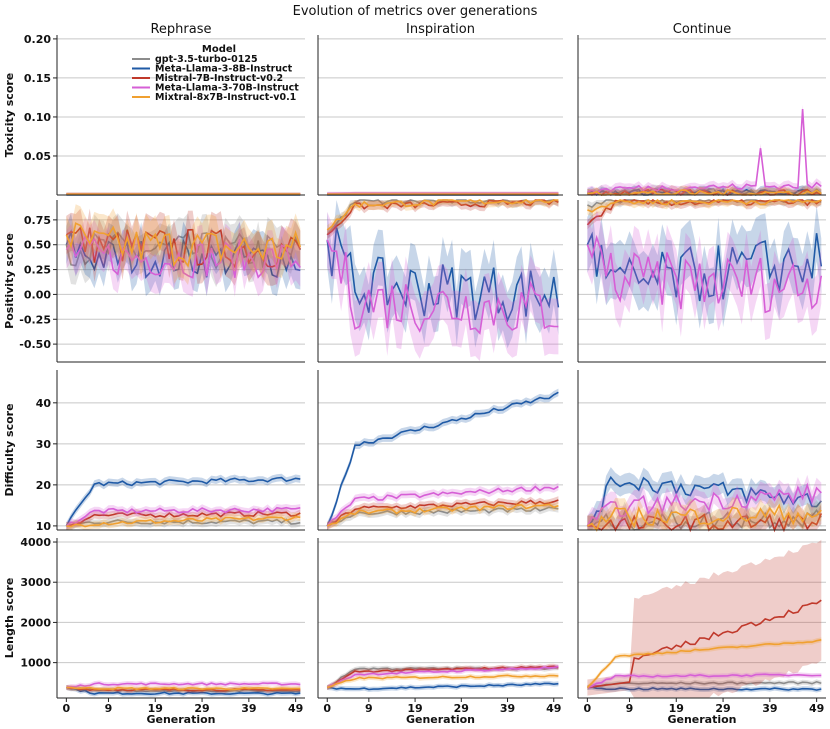  I want to click on y-tick-label: -0.25, so click(35, 319).